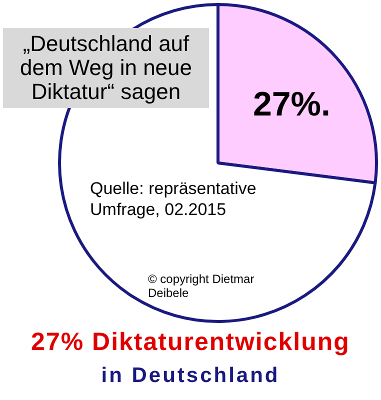  I want to click on text: 27% Diktaturentwicklung, so click(190, 342).